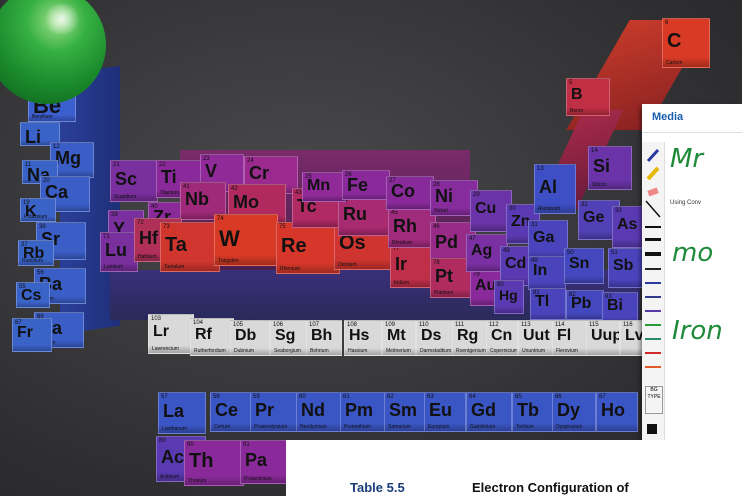  I want to click on element-tile-mn: 25 Mn, so click(324, 187).